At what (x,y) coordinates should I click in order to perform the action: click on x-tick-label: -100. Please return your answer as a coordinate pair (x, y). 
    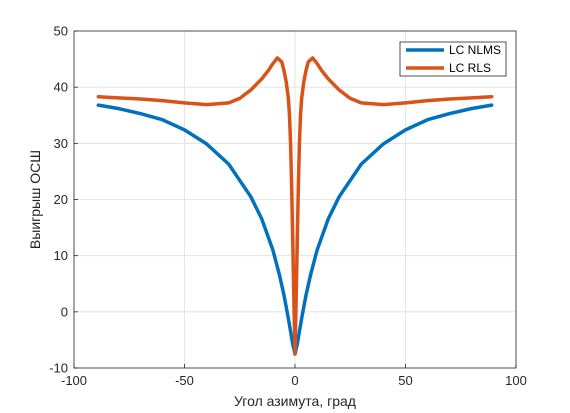
    Looking at the image, I should click on (74, 380).